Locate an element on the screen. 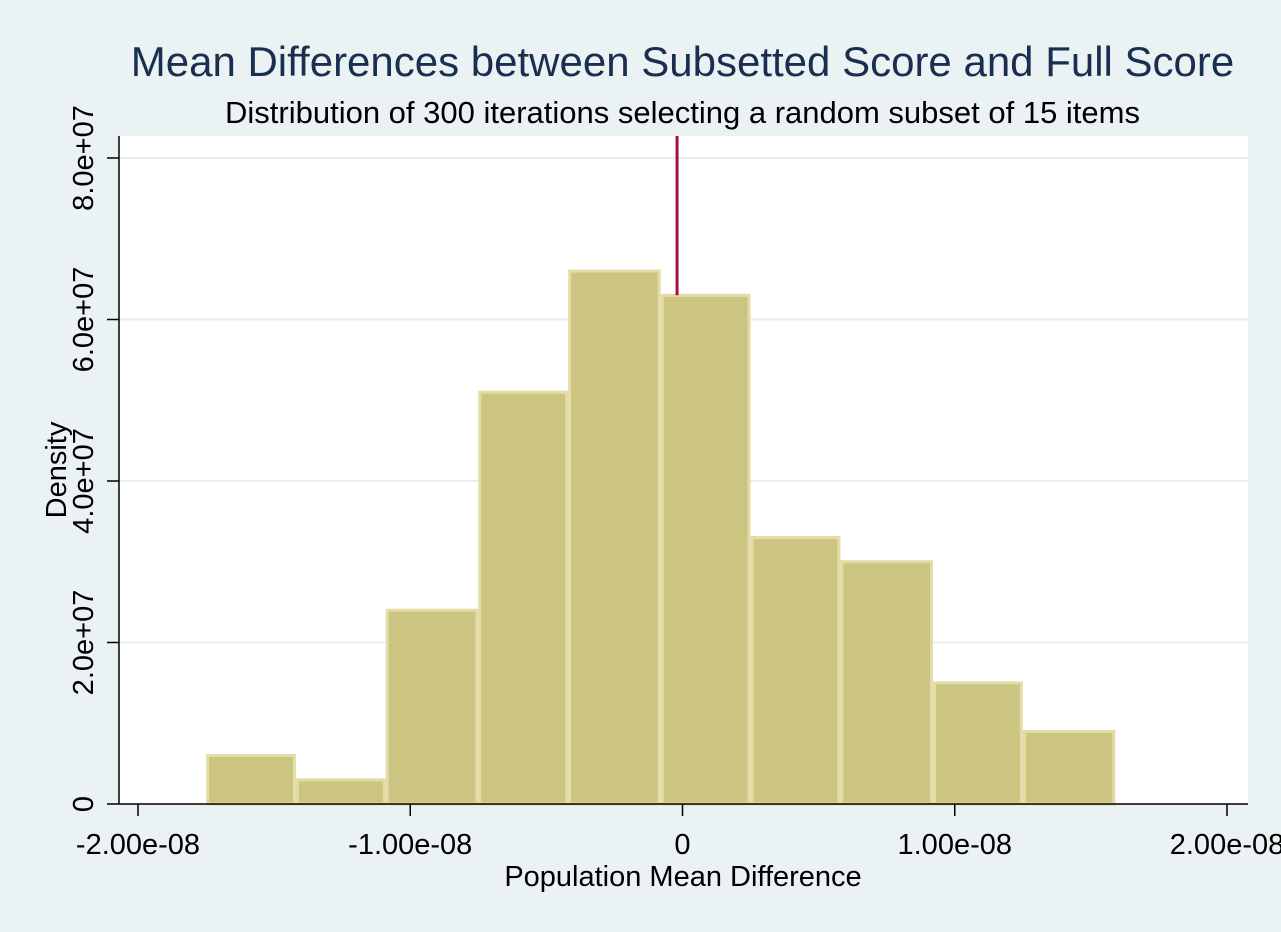  x-tick-label: 0 is located at coordinates (682, 845).